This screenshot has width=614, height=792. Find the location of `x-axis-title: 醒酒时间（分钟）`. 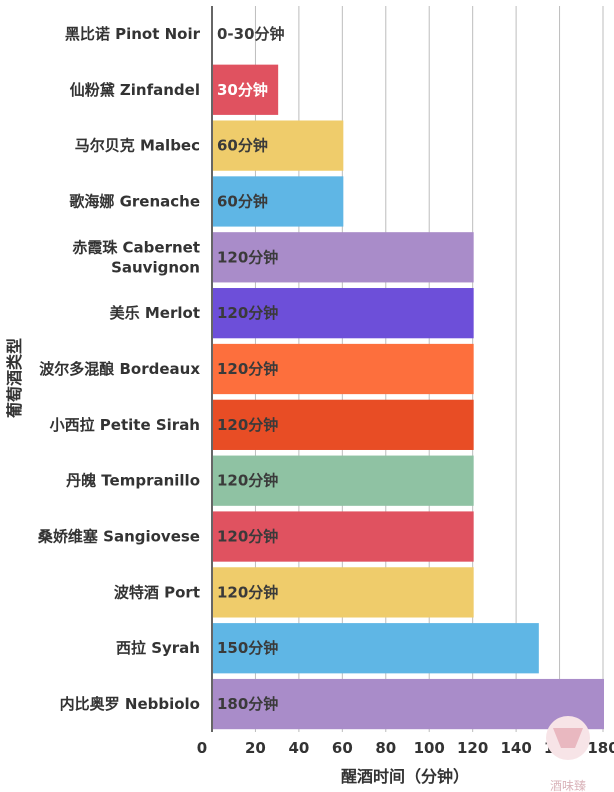

x-axis-title: 醒酒时间（分钟） is located at coordinates (405, 776).